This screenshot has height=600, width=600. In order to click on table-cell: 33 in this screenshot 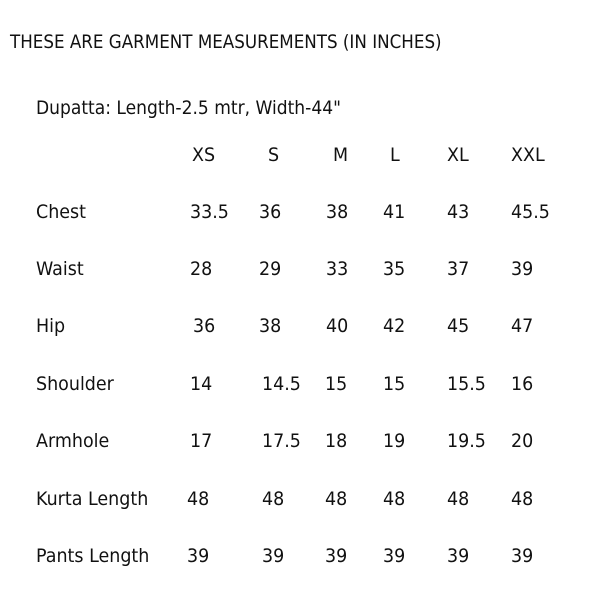, I will do `click(337, 269)`.